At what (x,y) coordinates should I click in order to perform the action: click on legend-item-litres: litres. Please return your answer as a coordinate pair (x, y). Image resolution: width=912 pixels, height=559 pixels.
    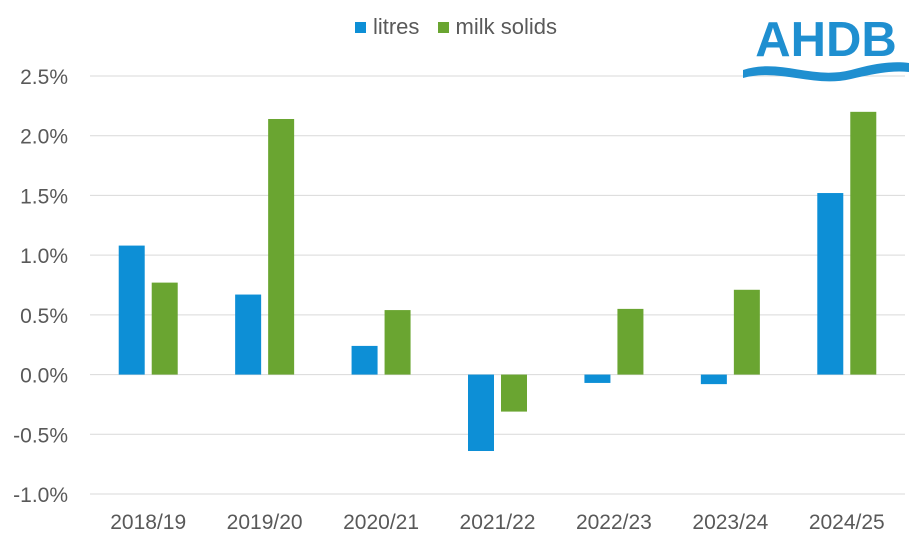
    Looking at the image, I should click on (387, 27).